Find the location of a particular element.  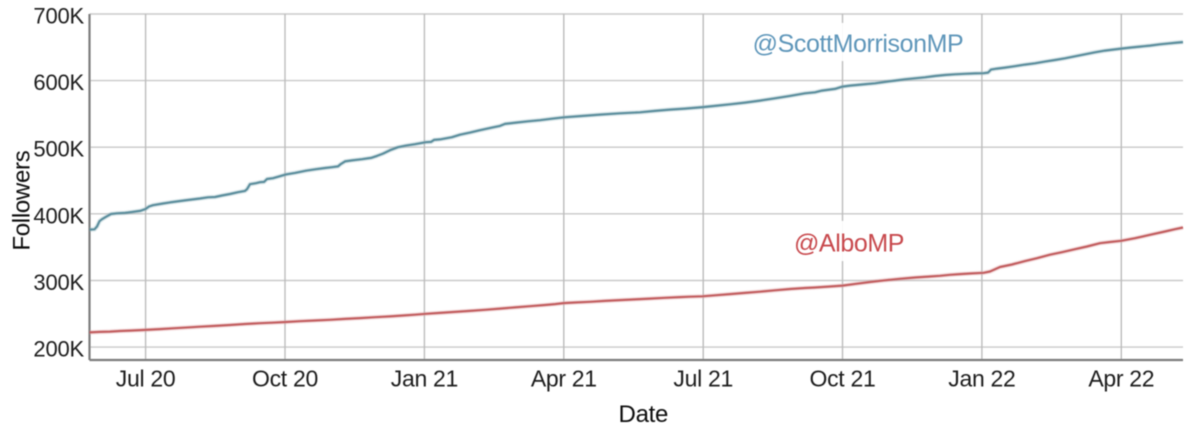

svg-text: Oct 20 is located at coordinates (285, 379).